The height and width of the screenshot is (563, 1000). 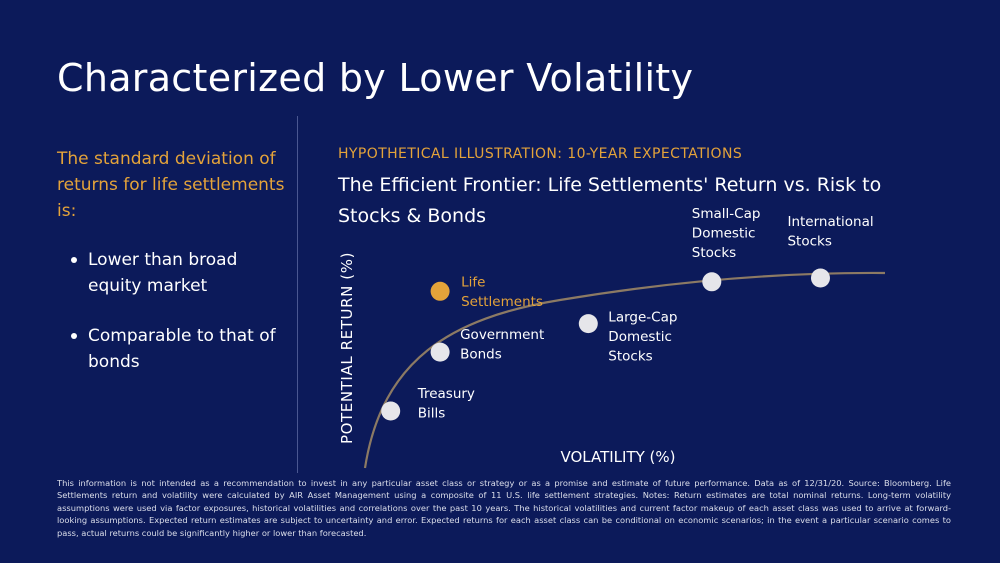 What do you see at coordinates (502, 345) in the screenshot?
I see `data-point-label: Government Bonds` at bounding box center [502, 345].